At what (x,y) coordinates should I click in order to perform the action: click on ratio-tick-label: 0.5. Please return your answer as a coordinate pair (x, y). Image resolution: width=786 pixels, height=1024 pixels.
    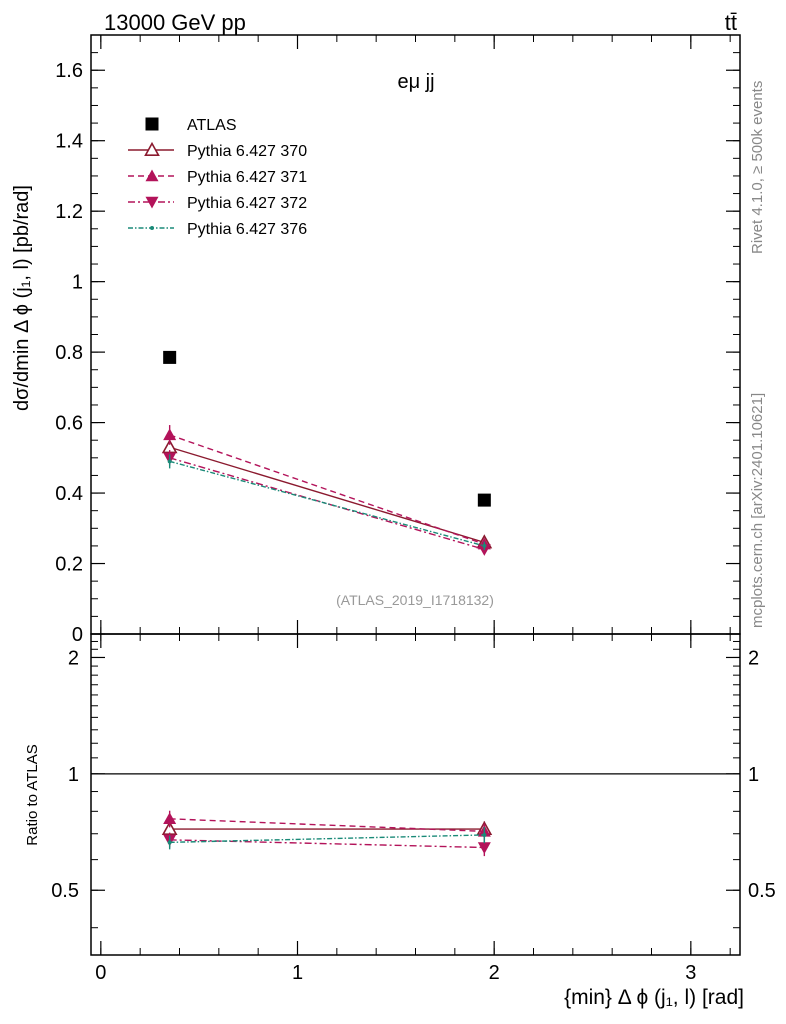
    Looking at the image, I should click on (65, 891).